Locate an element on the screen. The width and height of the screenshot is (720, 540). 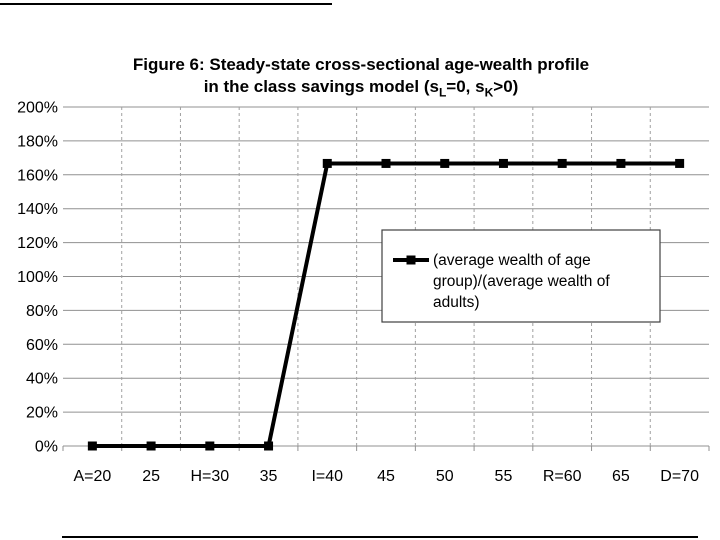
y-axis-tick-label: 20% is located at coordinates (42, 413).